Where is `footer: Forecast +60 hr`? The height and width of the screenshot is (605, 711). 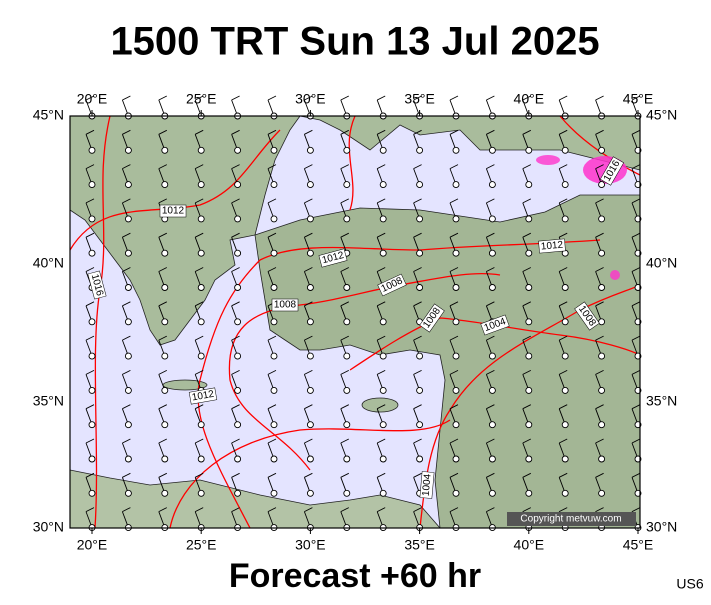 footer: Forecast +60 hr is located at coordinates (355, 576).